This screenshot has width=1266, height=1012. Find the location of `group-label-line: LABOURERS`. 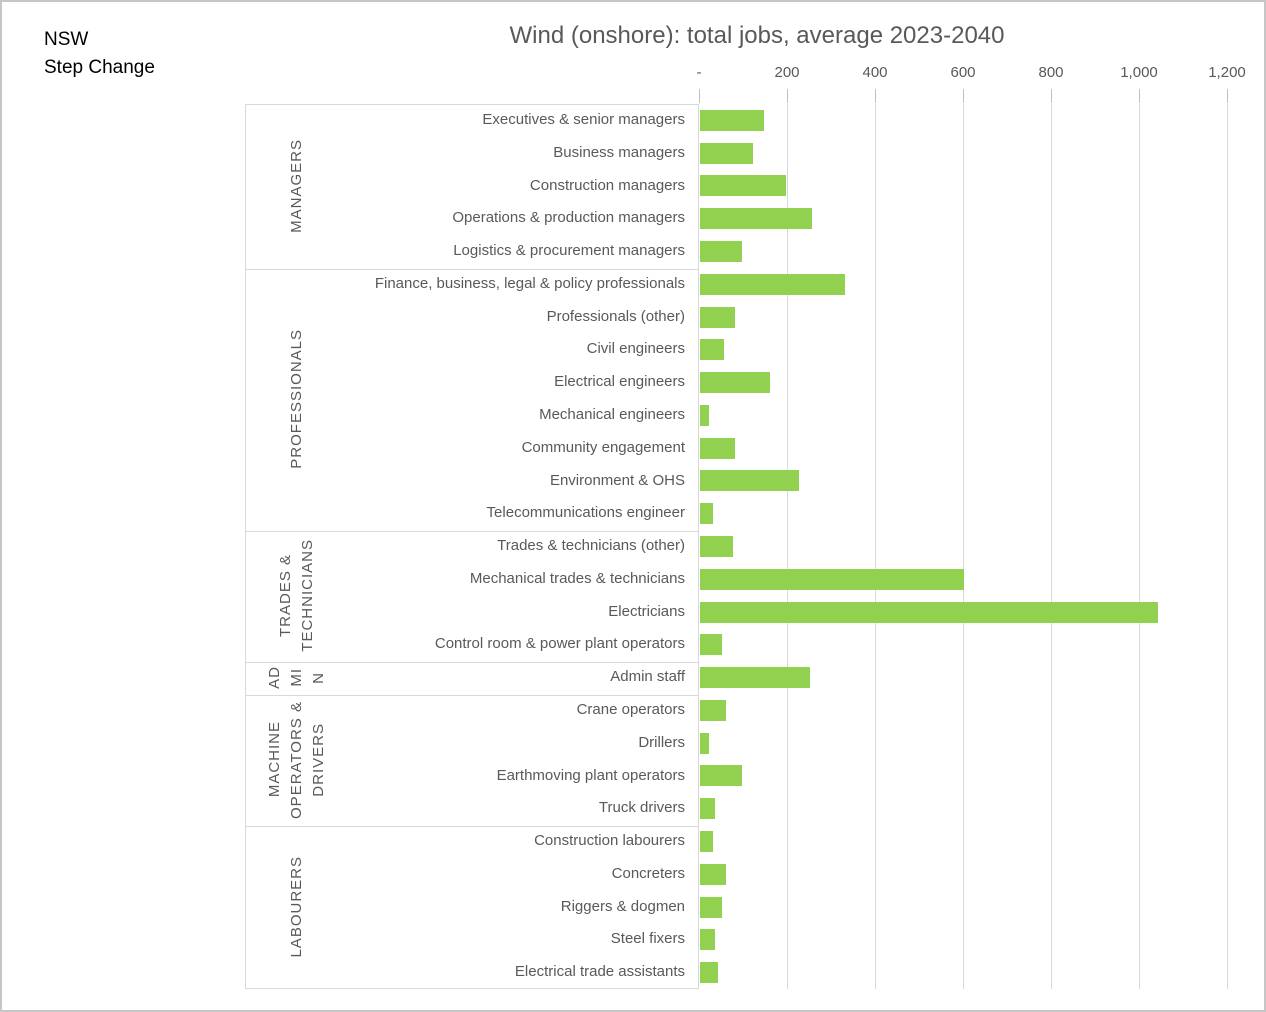

group-label-line: LABOURERS is located at coordinates (296, 907).